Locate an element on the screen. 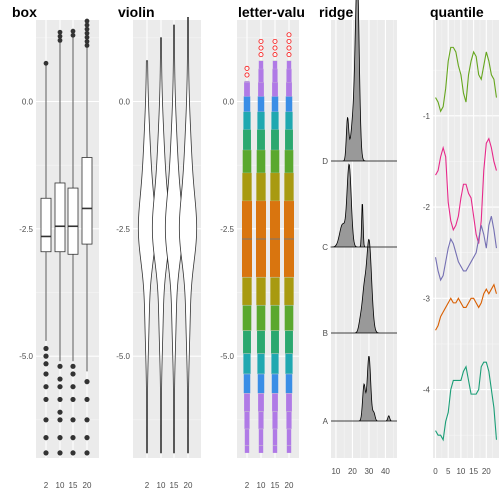 The width and height of the screenshot is (504, 504). y-tick-label: -2 is located at coordinates (427, 207).